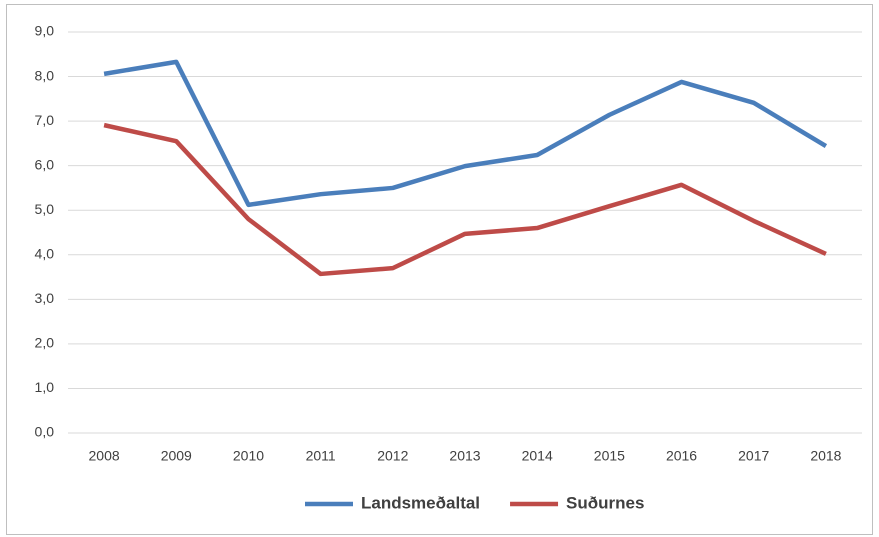 The width and height of the screenshot is (879, 537). I want to click on y-tick-label: 9,0, so click(45, 31).